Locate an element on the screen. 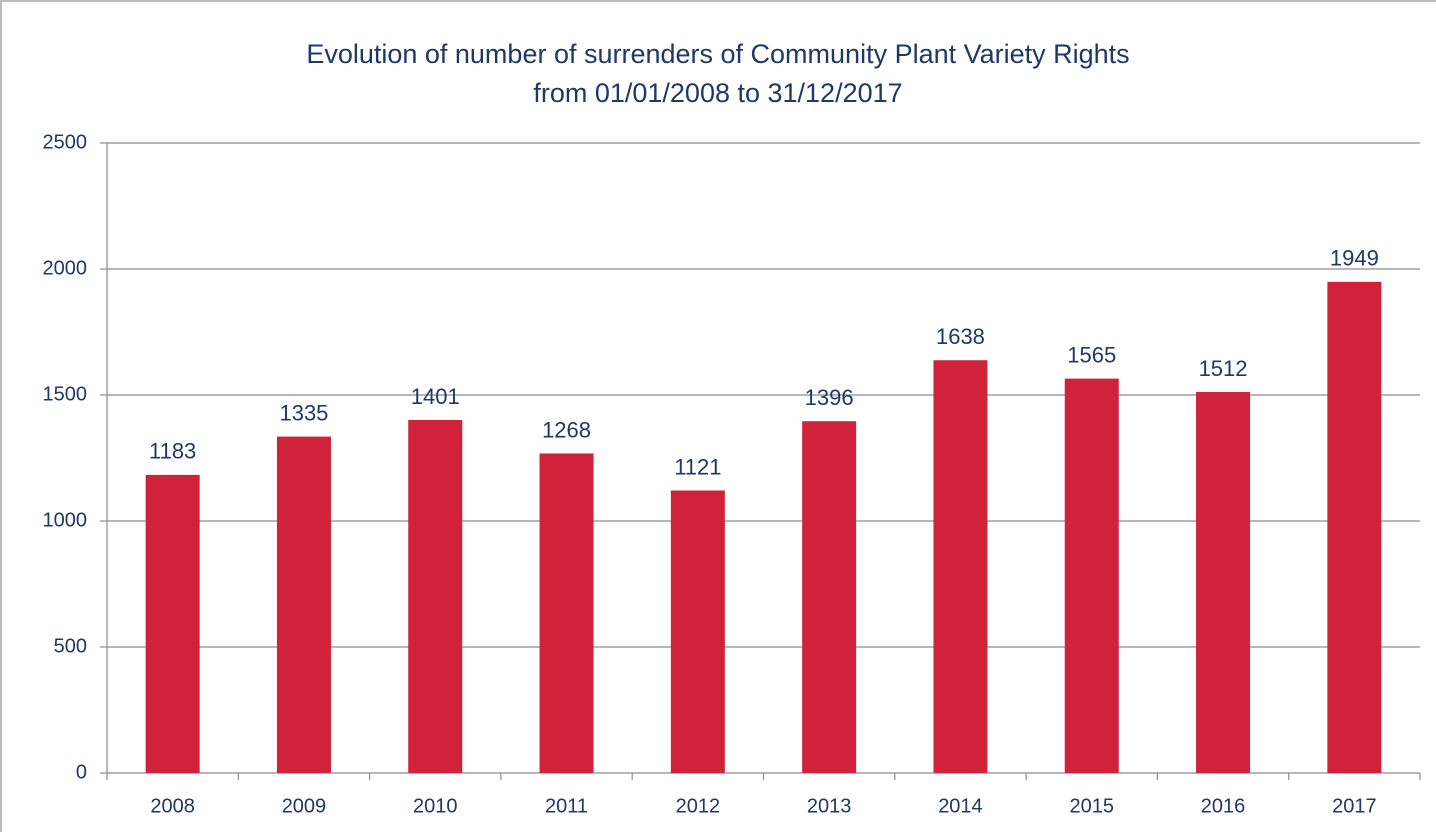 This screenshot has width=1436, height=832. data-label: 1121 is located at coordinates (697, 466).